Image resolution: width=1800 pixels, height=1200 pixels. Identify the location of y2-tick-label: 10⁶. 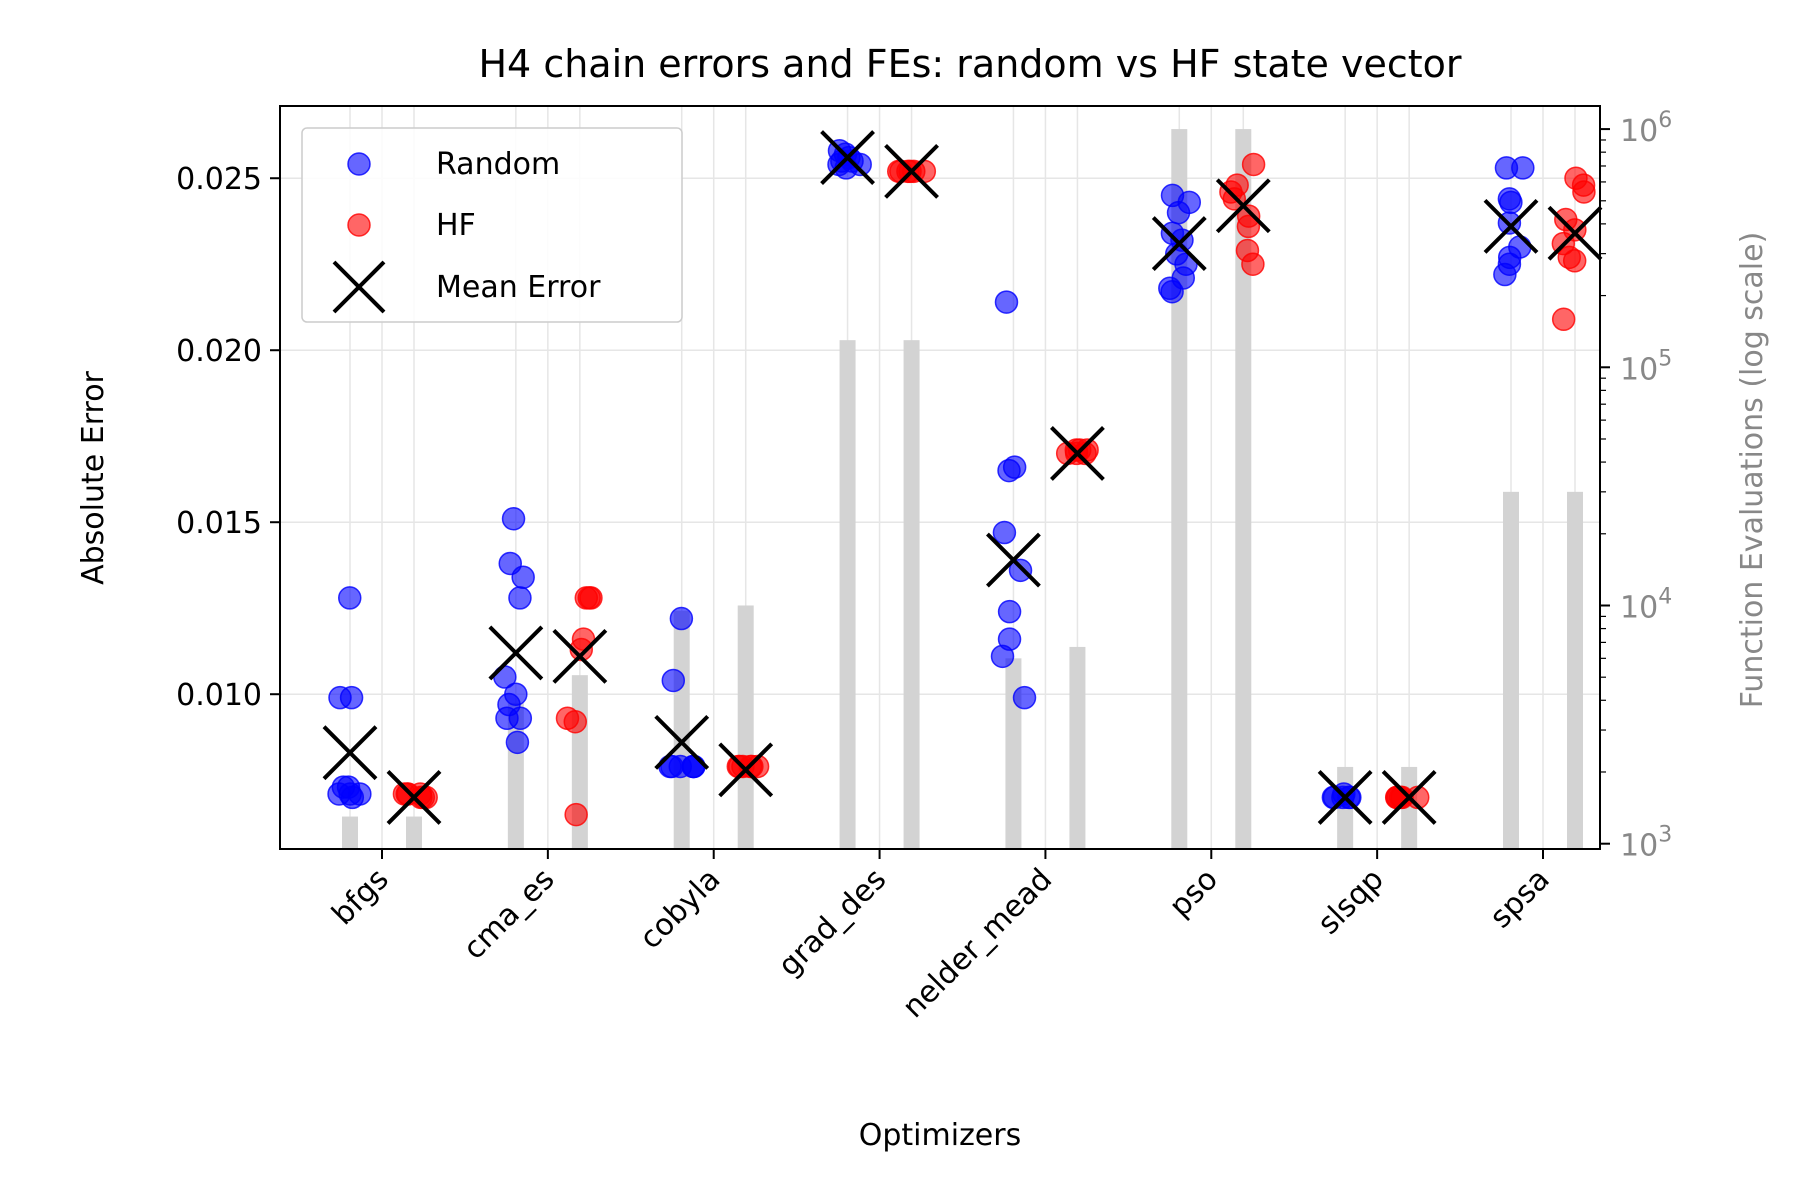
(1646, 128).